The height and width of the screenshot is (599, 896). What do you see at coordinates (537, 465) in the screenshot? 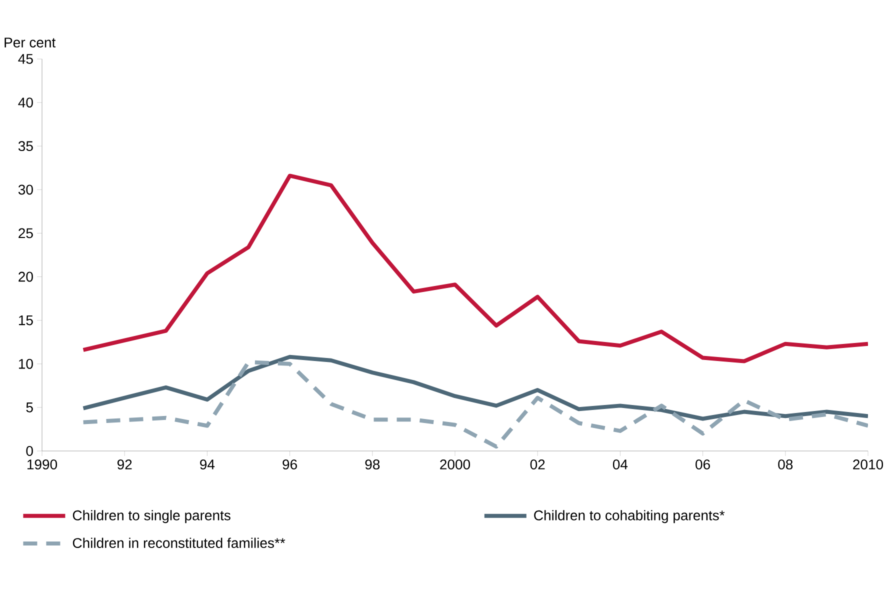
I see `x-tick-label: 02` at bounding box center [537, 465].